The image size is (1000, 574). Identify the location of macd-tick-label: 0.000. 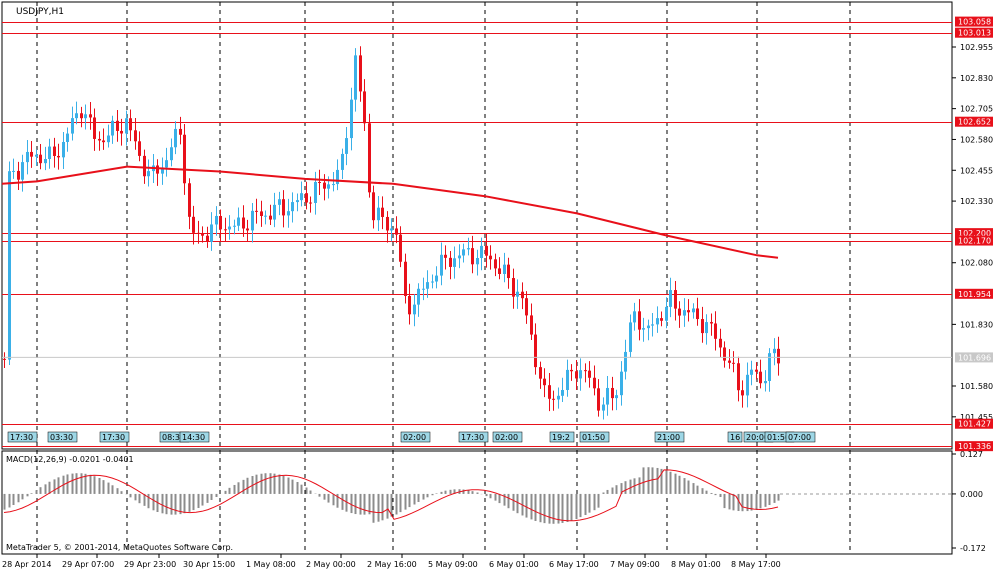
(971, 494).